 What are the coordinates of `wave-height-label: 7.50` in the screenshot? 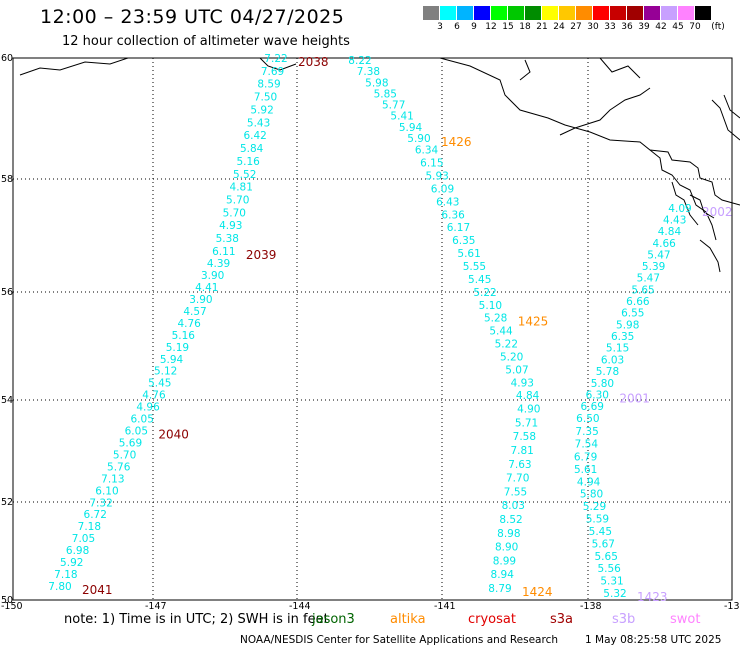 It's located at (265, 98).